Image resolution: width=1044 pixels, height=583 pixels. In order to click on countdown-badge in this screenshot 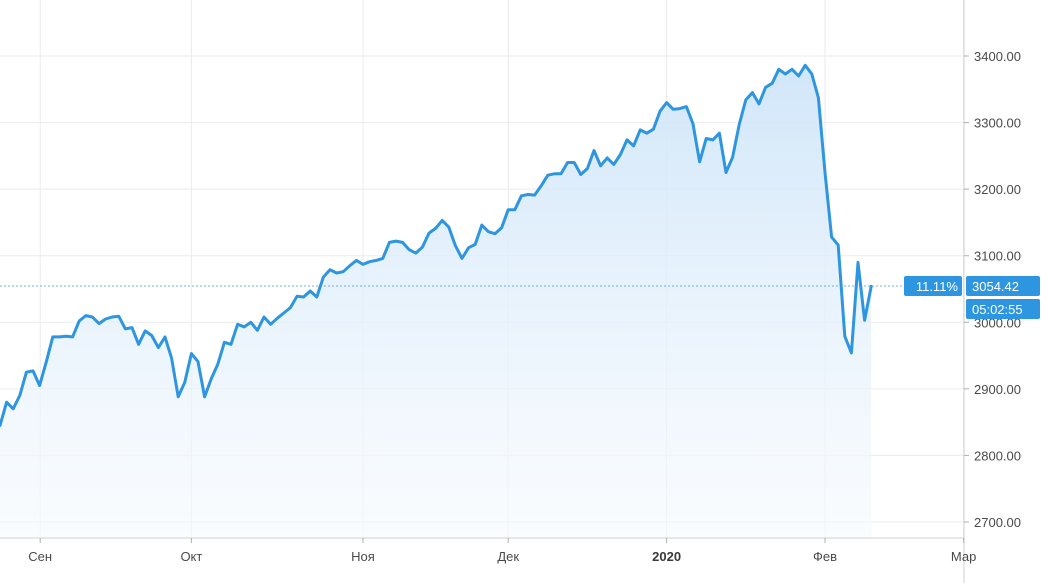, I will do `click(1003, 309)`.